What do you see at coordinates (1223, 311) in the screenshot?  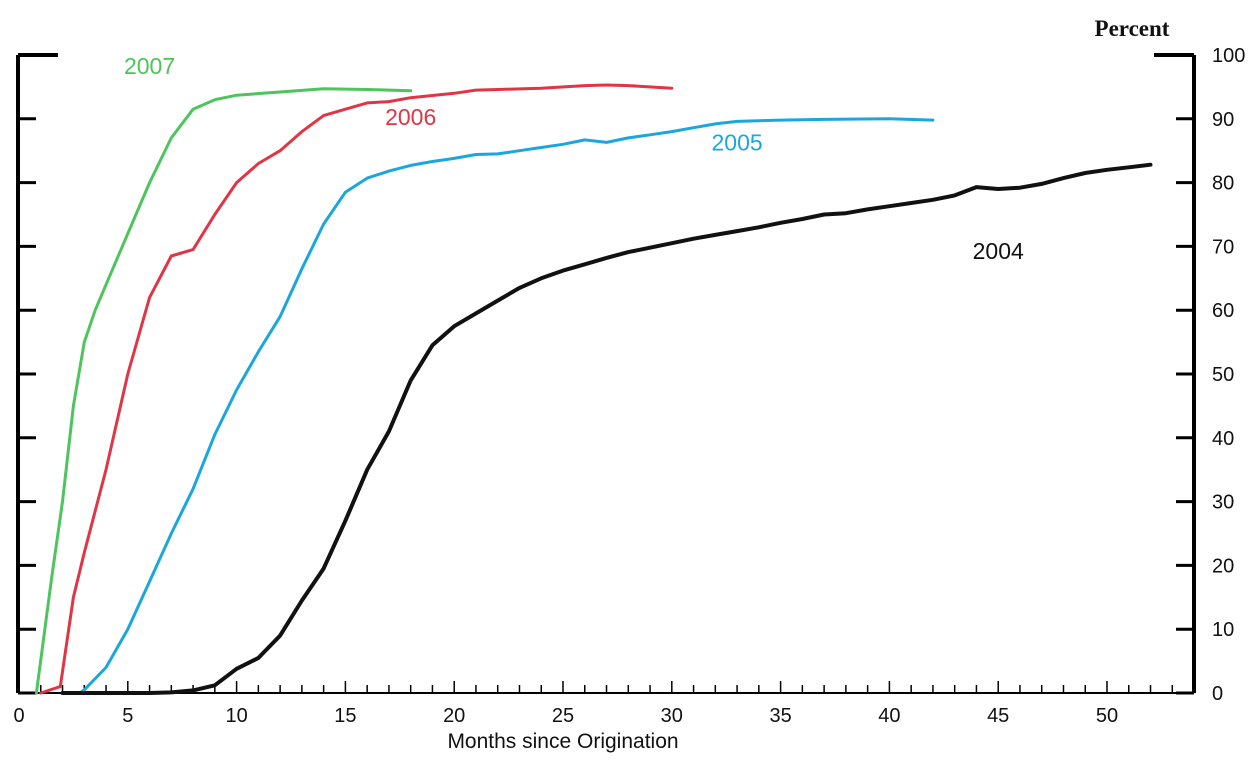 I see `y-tick-label: 60` at bounding box center [1223, 311].